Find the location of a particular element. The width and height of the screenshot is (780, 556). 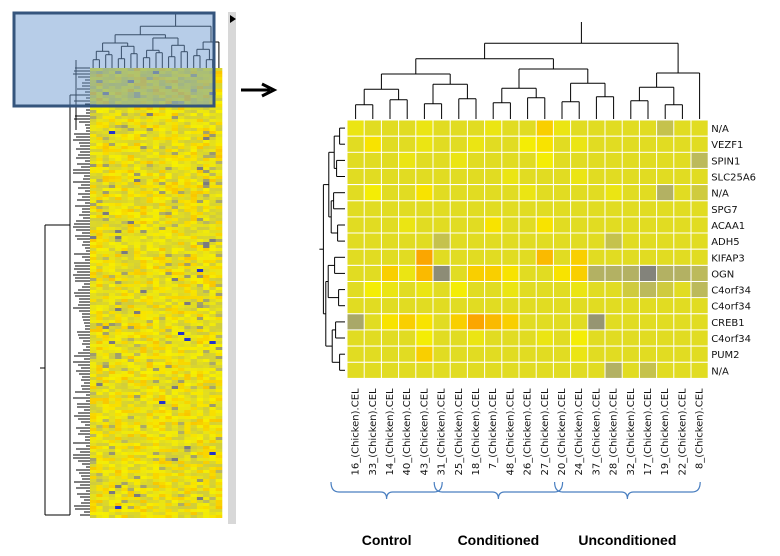

row-label: KIFAP3 is located at coordinates (728, 258).